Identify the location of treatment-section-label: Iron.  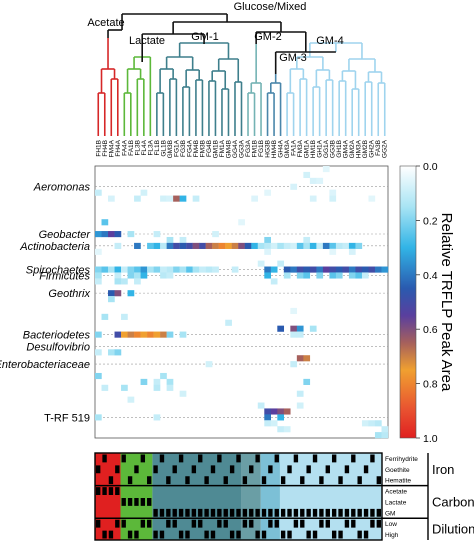
(443, 469).